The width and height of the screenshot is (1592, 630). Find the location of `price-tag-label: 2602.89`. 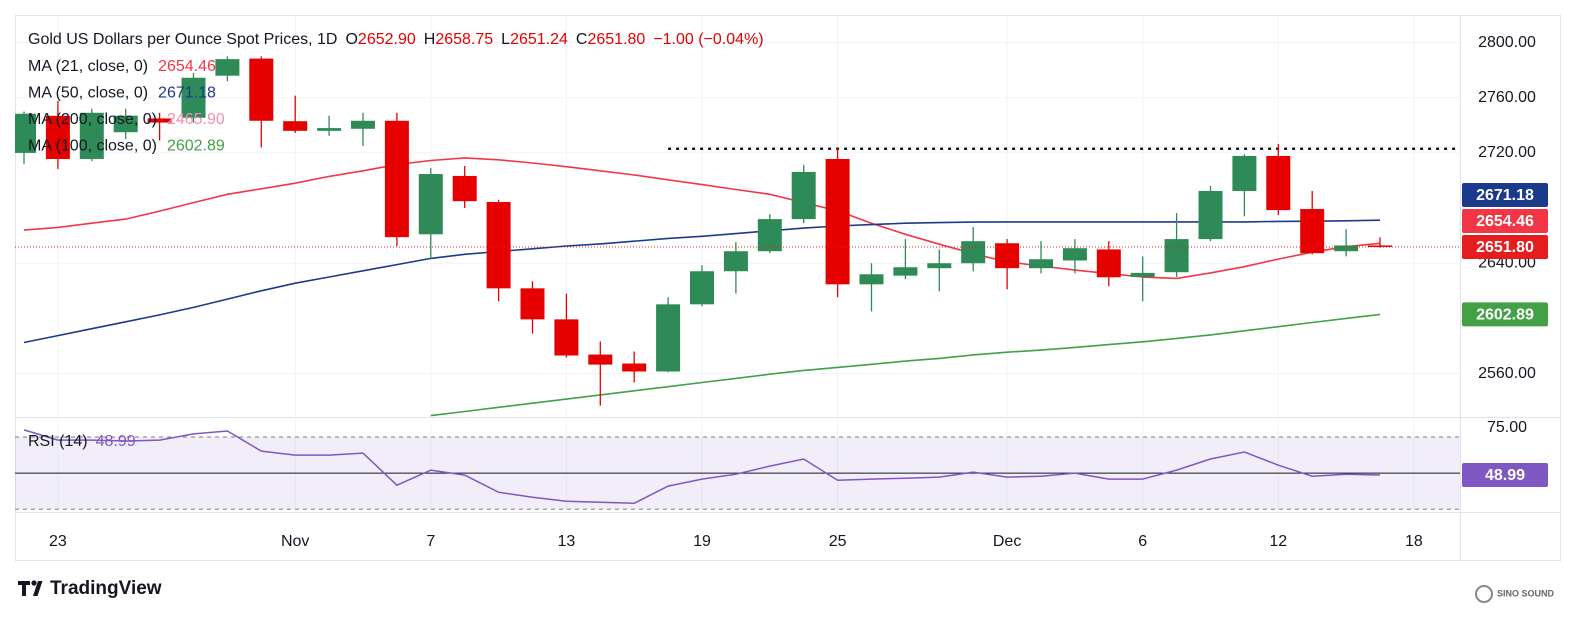

price-tag-label: 2602.89 is located at coordinates (1505, 315).